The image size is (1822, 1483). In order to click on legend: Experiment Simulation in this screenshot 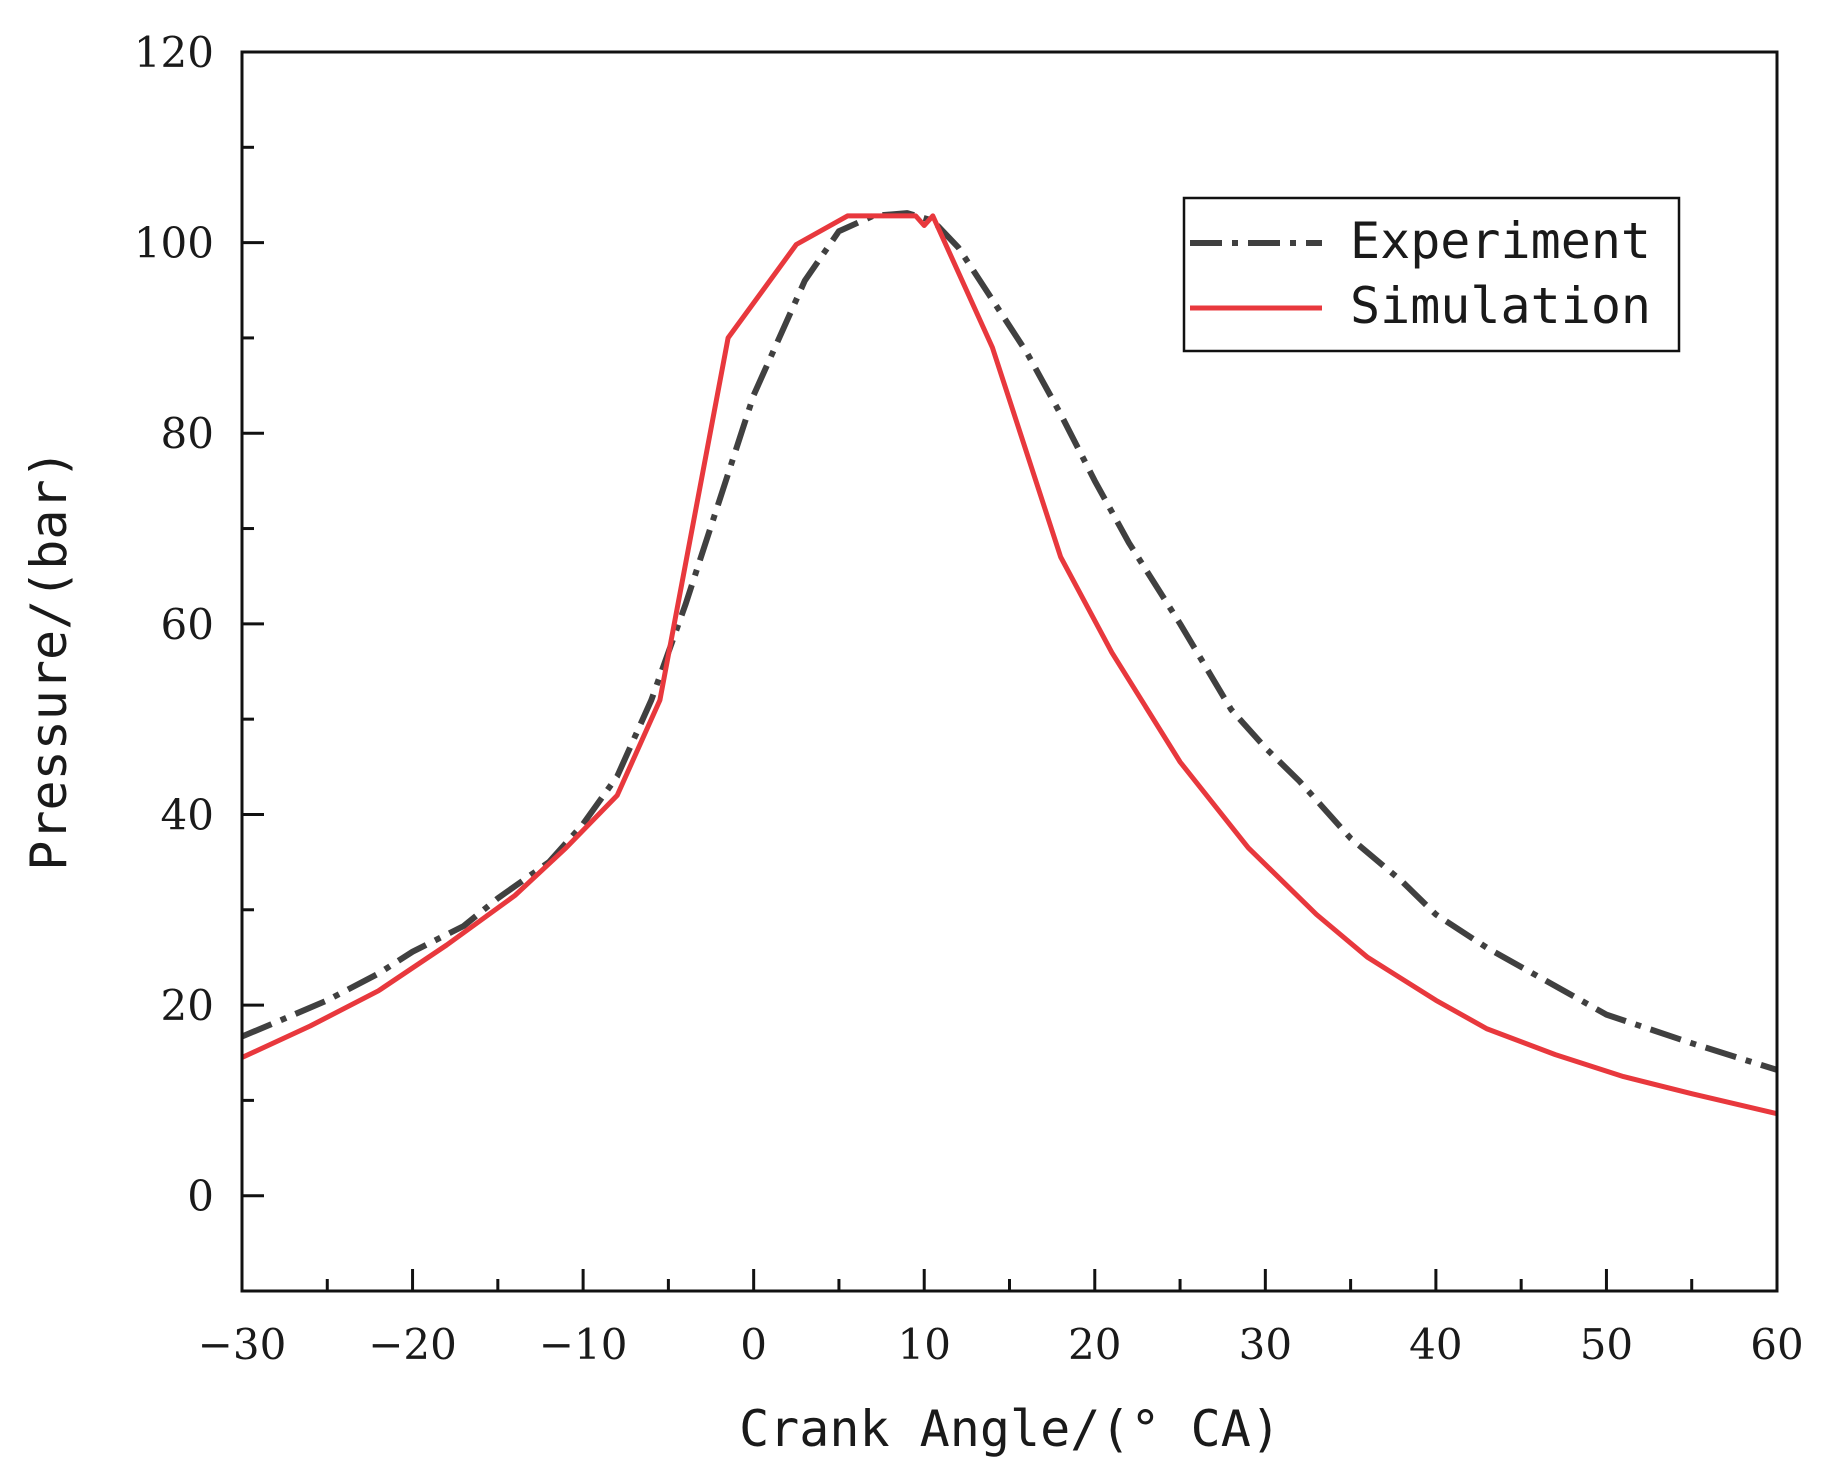, I will do `click(1431, 274)`.